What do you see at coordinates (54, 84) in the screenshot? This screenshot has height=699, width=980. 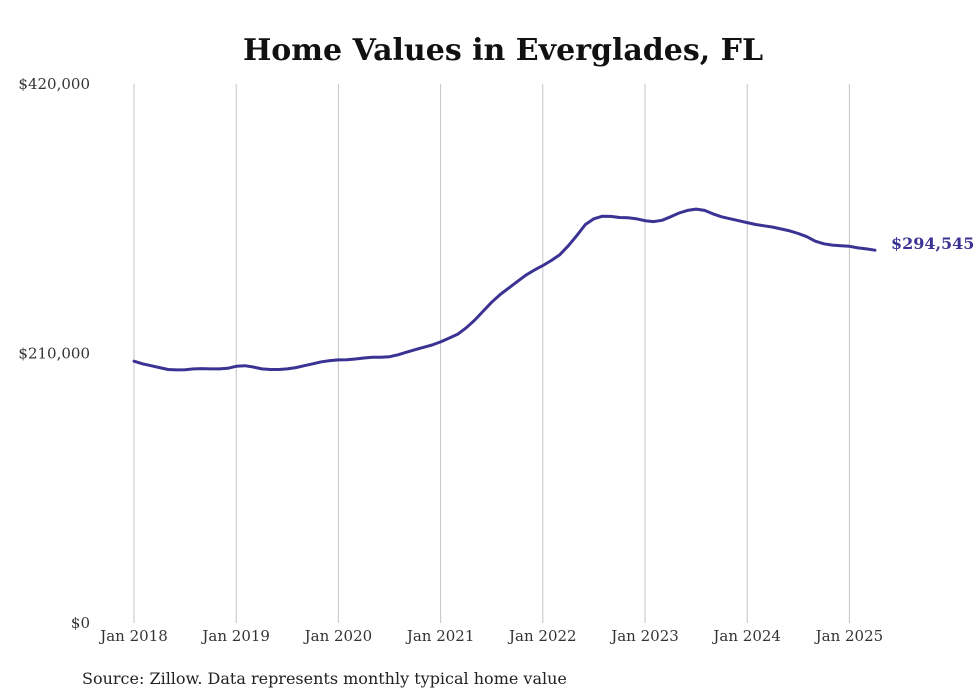 I see `y-tick-label: $420,000` at bounding box center [54, 84].